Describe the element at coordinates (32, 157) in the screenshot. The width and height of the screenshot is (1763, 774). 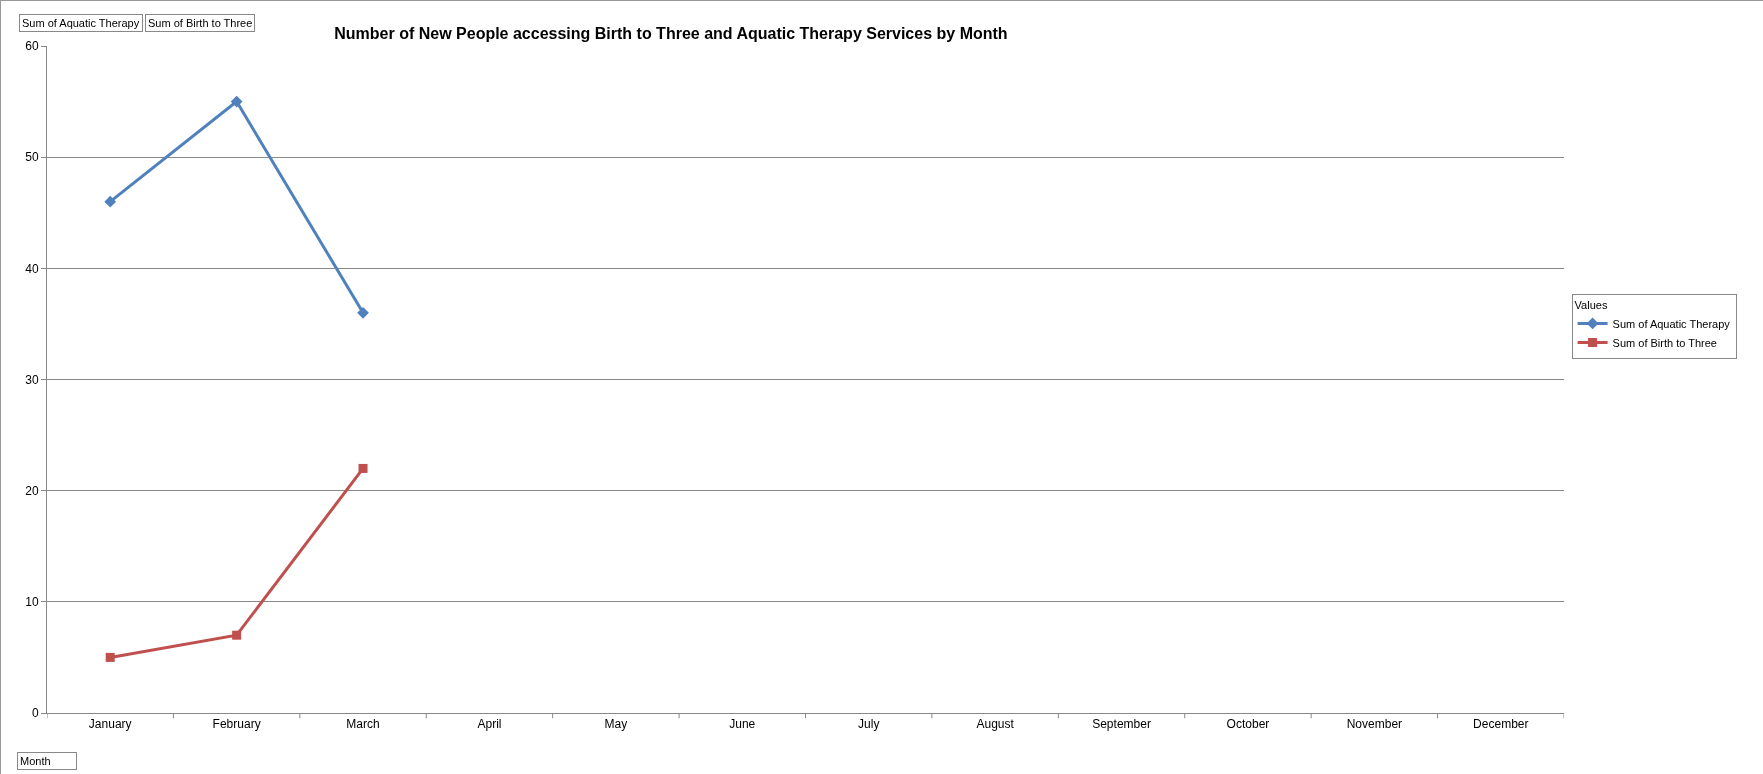
I see `y-tick-label: 50` at that location.